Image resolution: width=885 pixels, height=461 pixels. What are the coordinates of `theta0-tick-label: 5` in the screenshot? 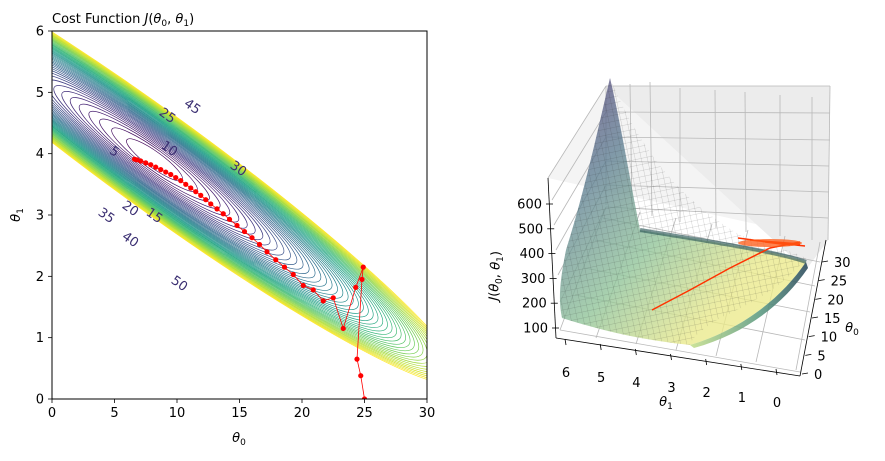 It's located at (821, 356).